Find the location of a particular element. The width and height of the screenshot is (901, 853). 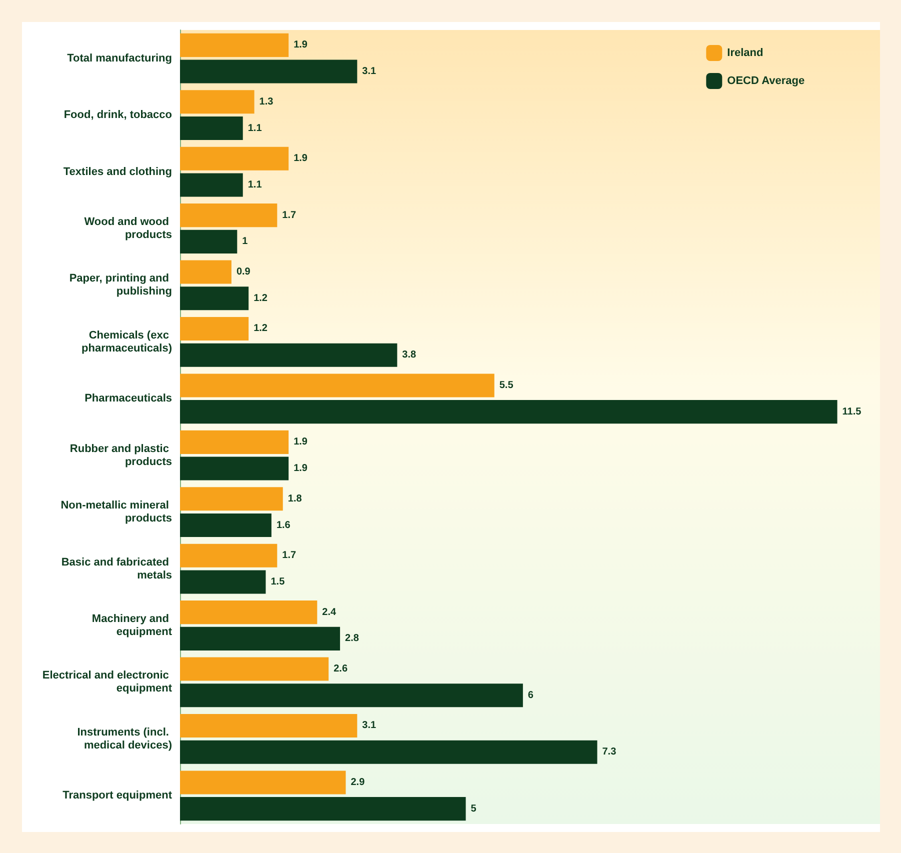

data-label: 5 is located at coordinates (473, 808).